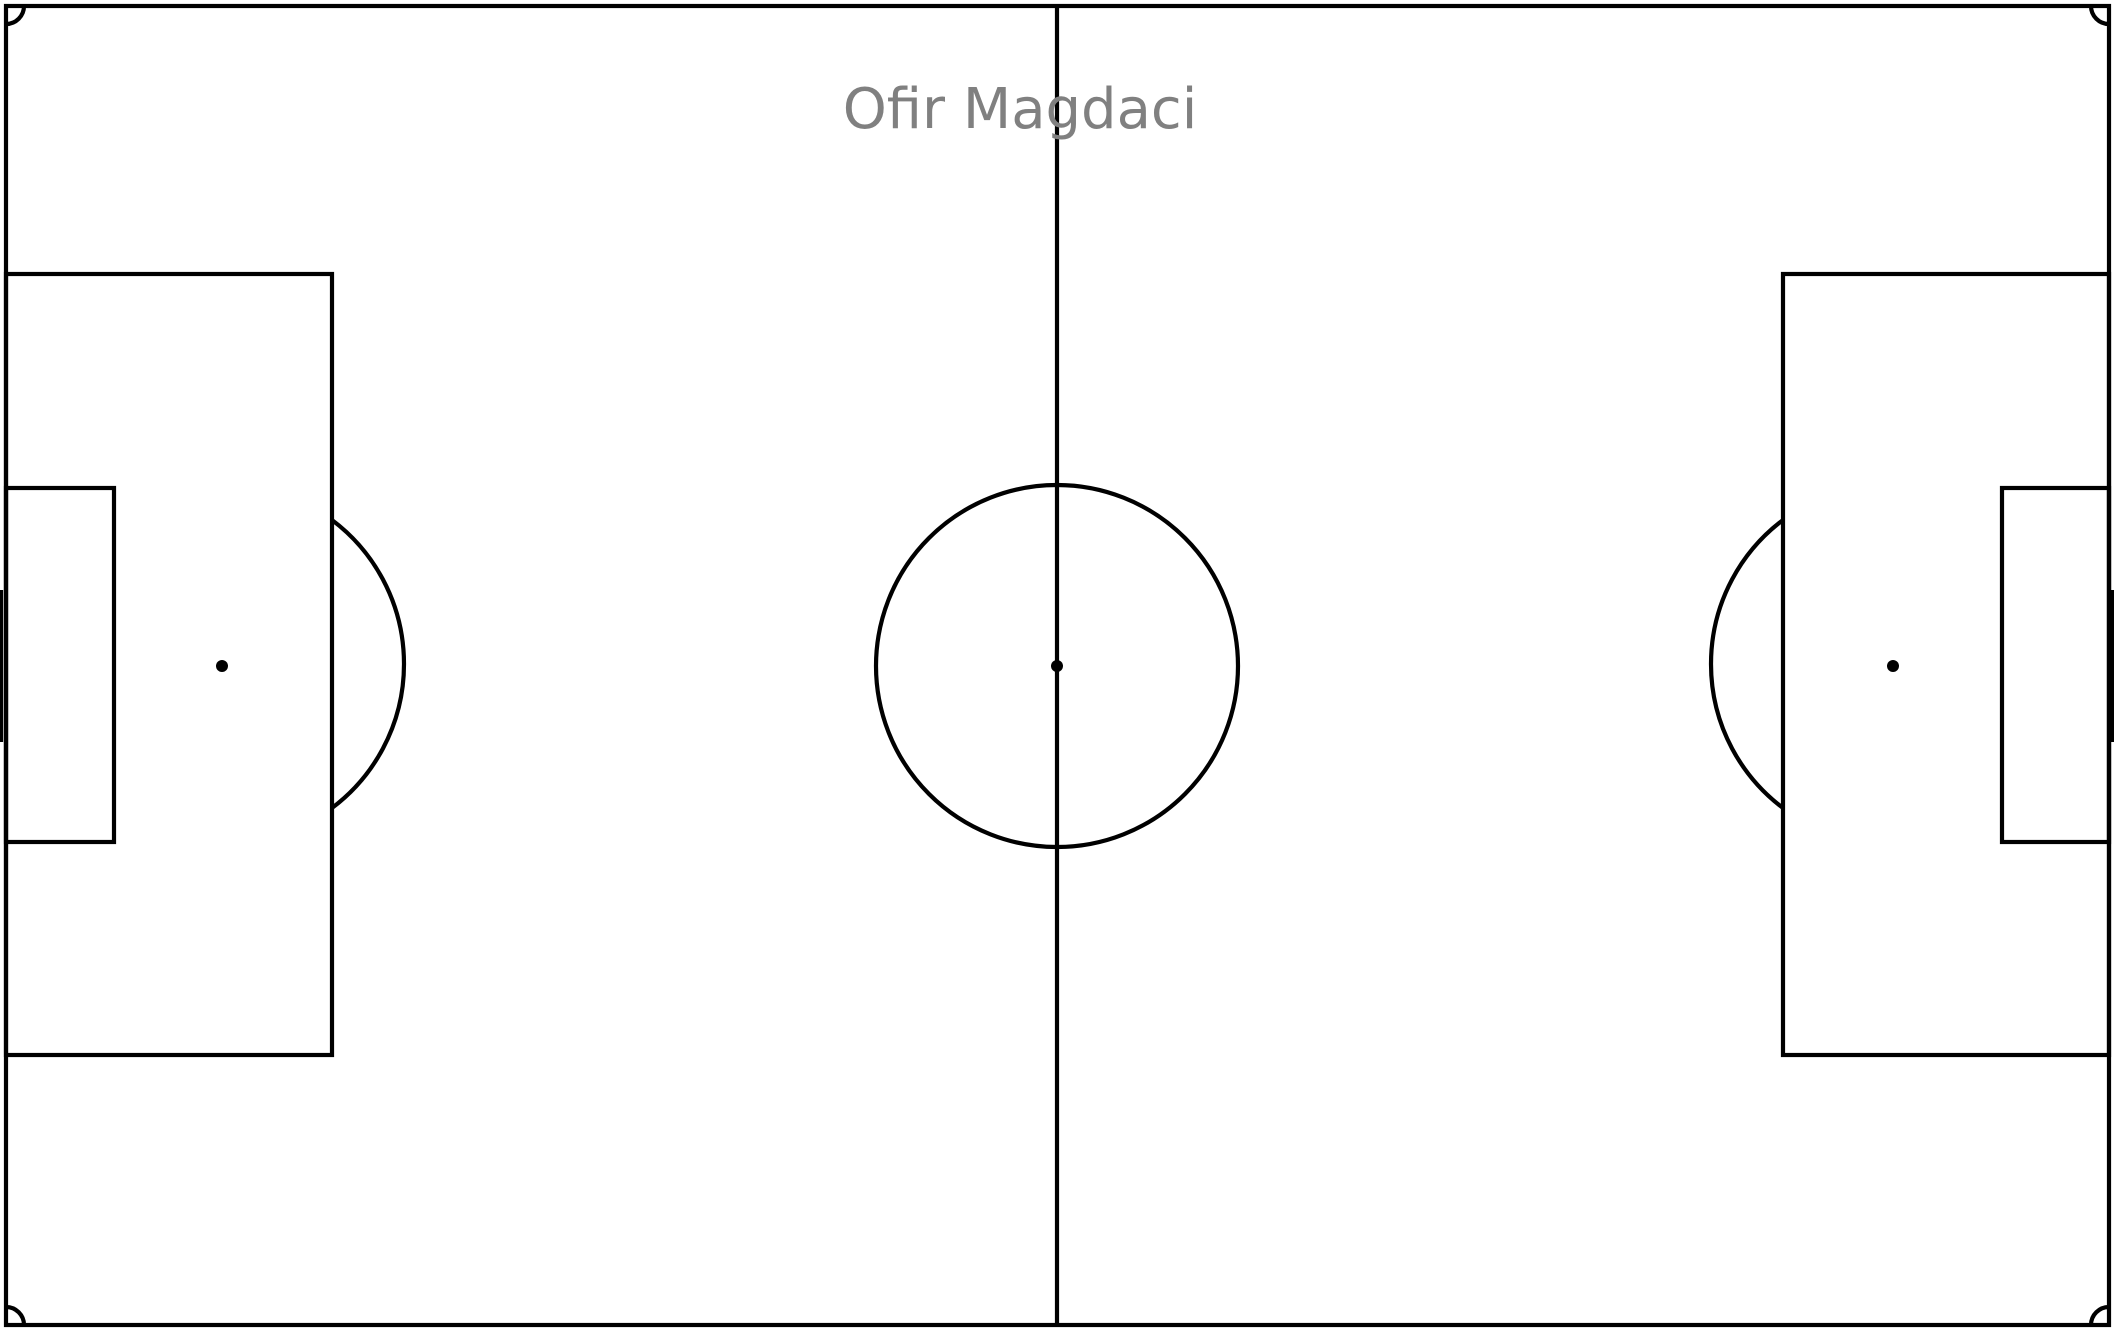  I want to click on centre-spot, so click(1057, 666).